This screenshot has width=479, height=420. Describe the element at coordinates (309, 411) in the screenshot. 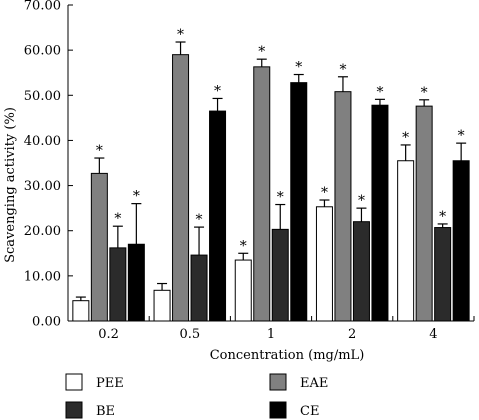

I see `legend-label-ce: CE` at that location.